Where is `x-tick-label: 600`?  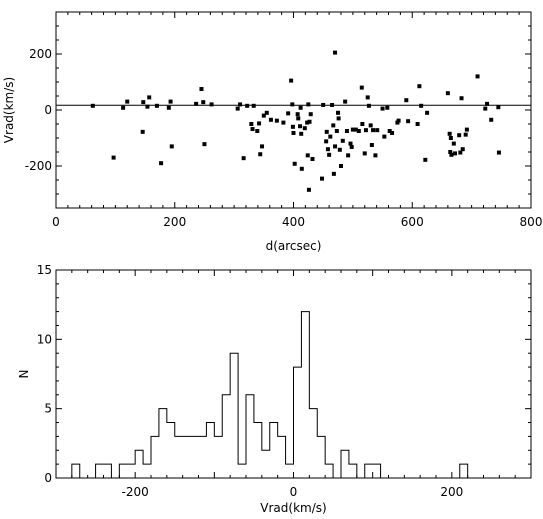
x-tick-label: 600 is located at coordinates (412, 222).